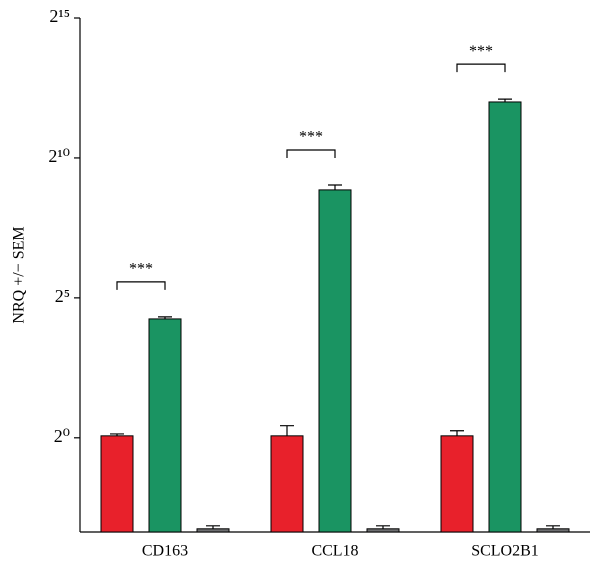  Describe the element at coordinates (505, 551) in the screenshot. I see `x-tick-label: SCLO2B1` at that location.